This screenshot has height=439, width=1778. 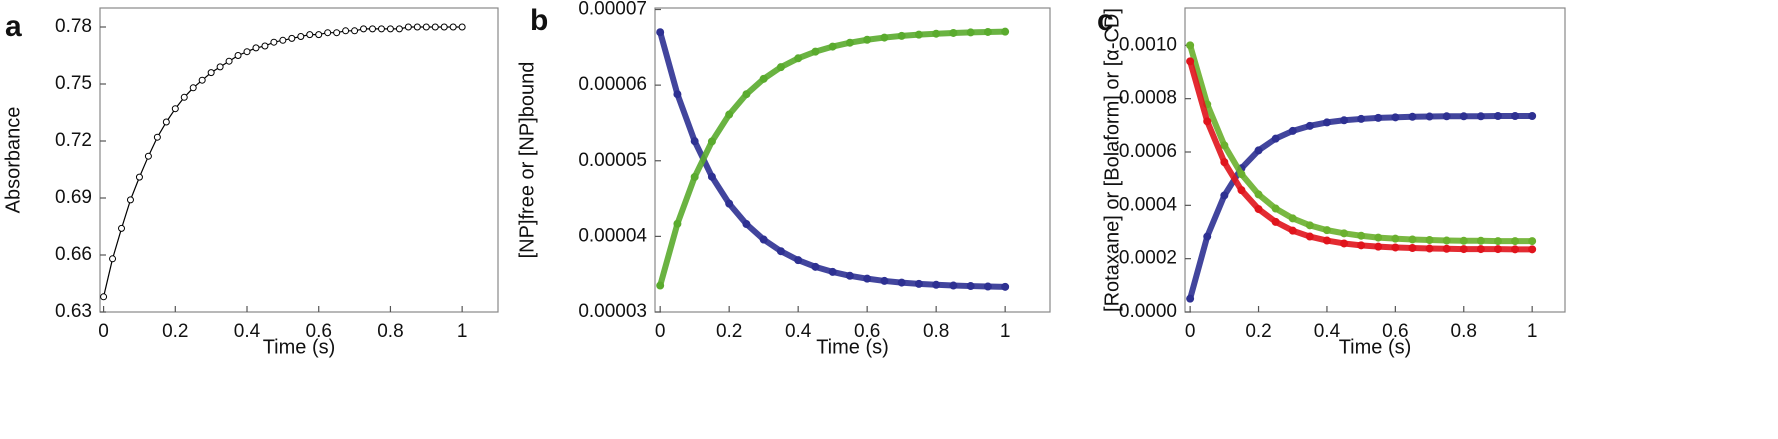 I want to click on y-axis-label: [Rotaxane] or [Bolaform] or [α-CD], so click(x=1112, y=160).